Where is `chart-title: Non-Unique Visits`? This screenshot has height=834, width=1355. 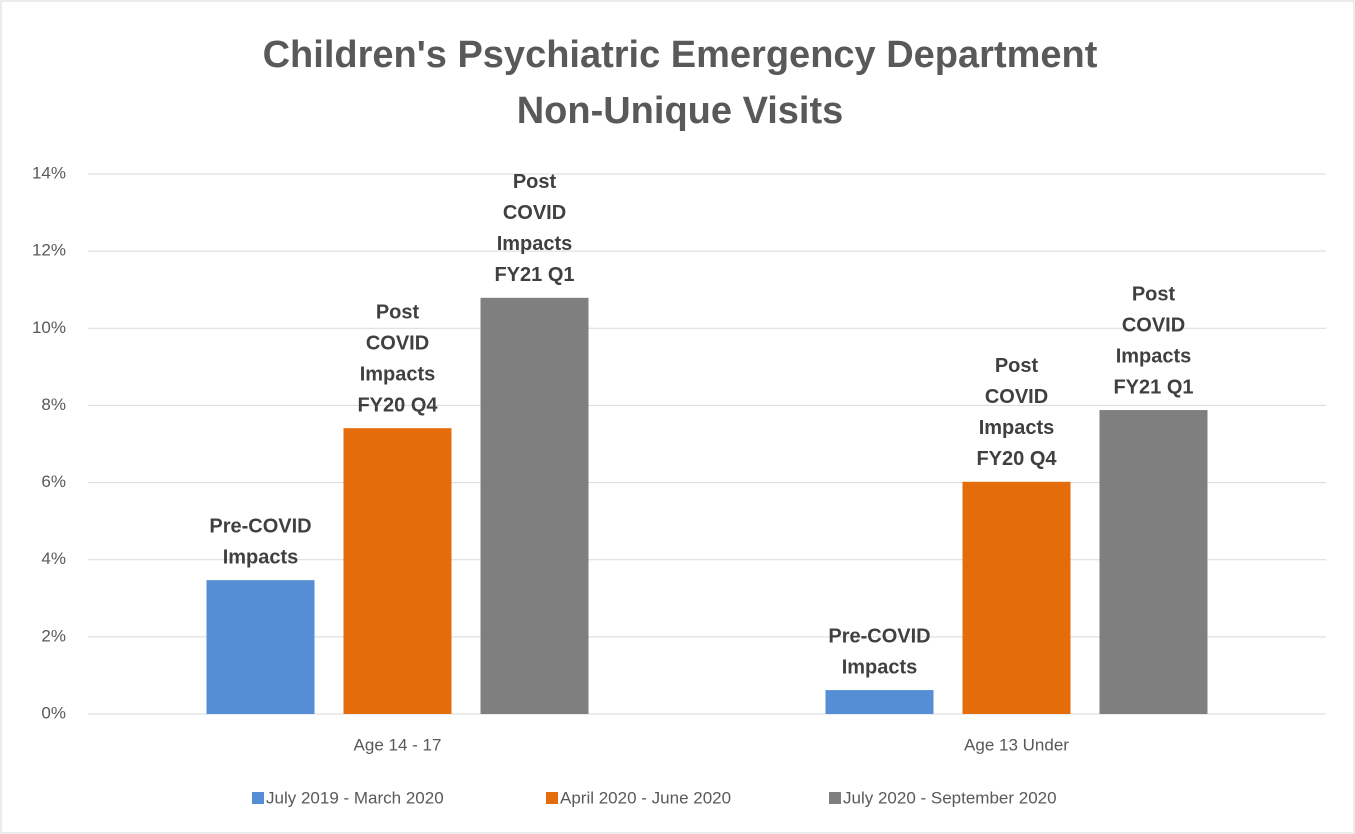
chart-title: Non-Unique Visits is located at coordinates (680, 111).